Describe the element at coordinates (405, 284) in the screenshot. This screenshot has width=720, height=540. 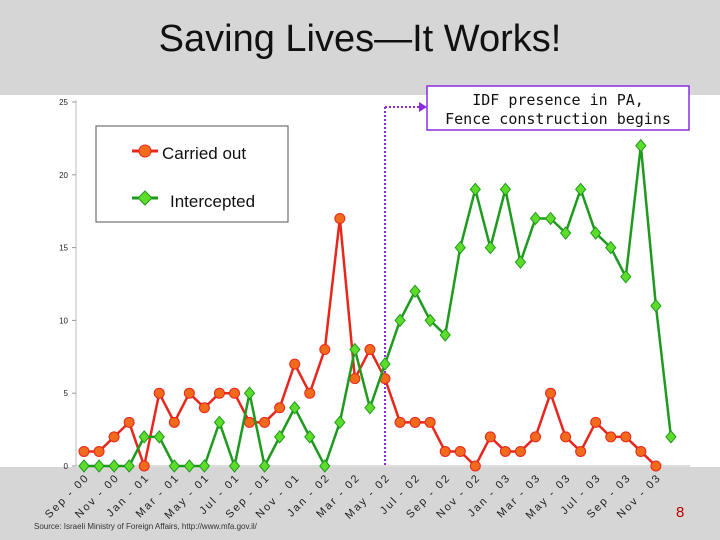
I see `event-marker-line` at that location.